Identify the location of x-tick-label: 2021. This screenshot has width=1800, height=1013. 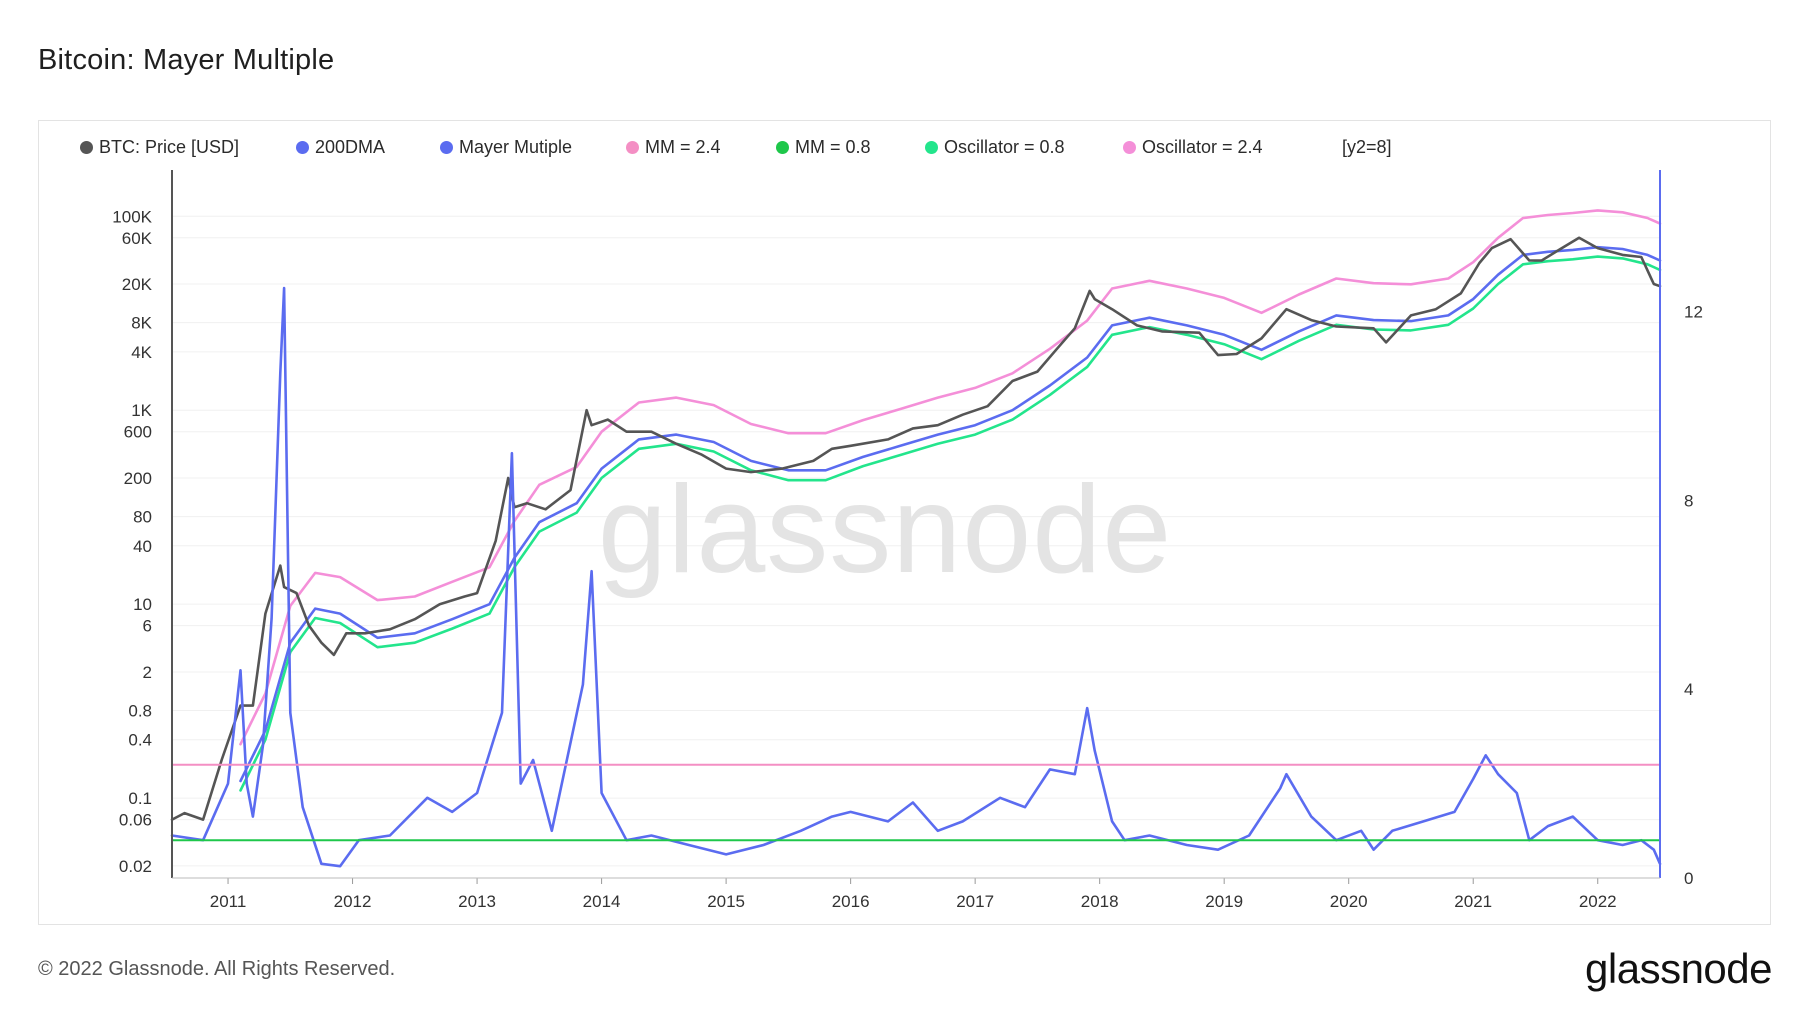
(1473, 901).